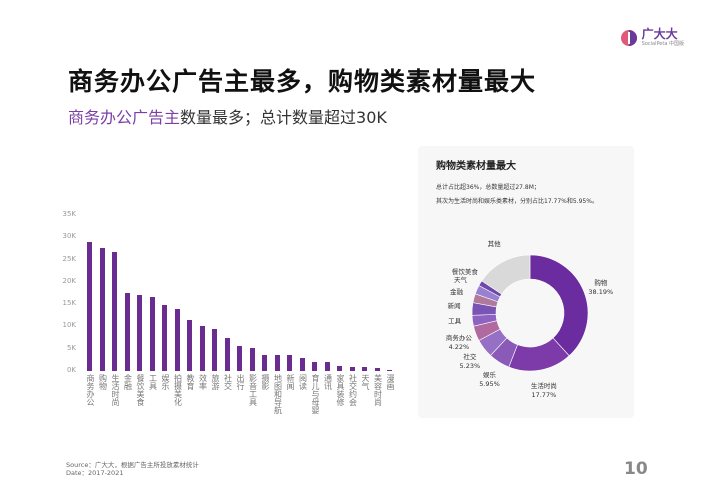  Describe the element at coordinates (470, 366) in the screenshot. I see `slice-percent: 5.23%` at that location.